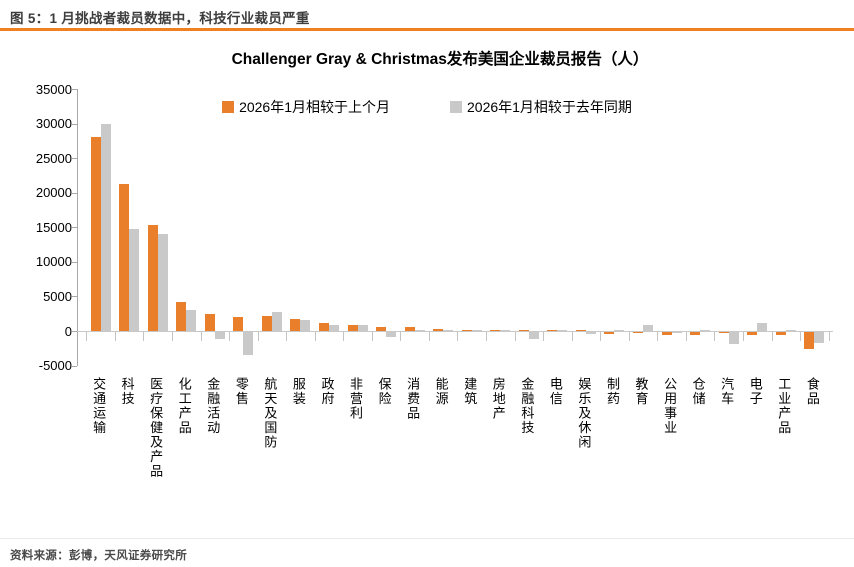  What do you see at coordinates (427, 107) in the screenshot?
I see `chart-legend: 2026年1月相较于上个月 2026年1月相较于去年同期` at bounding box center [427, 107].